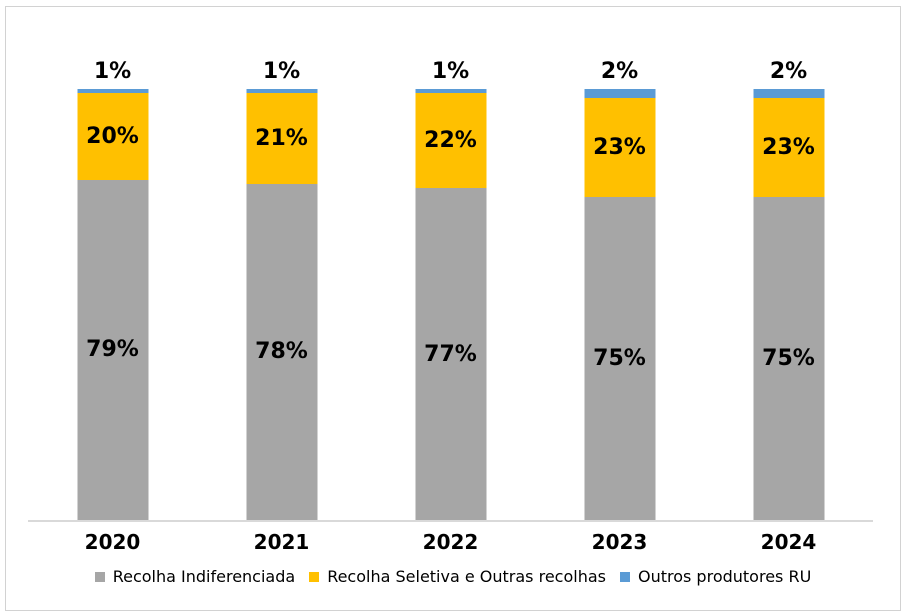  What do you see at coordinates (204, 576) in the screenshot?
I see `legend-label: Recolha Indiferenciada` at bounding box center [204, 576].